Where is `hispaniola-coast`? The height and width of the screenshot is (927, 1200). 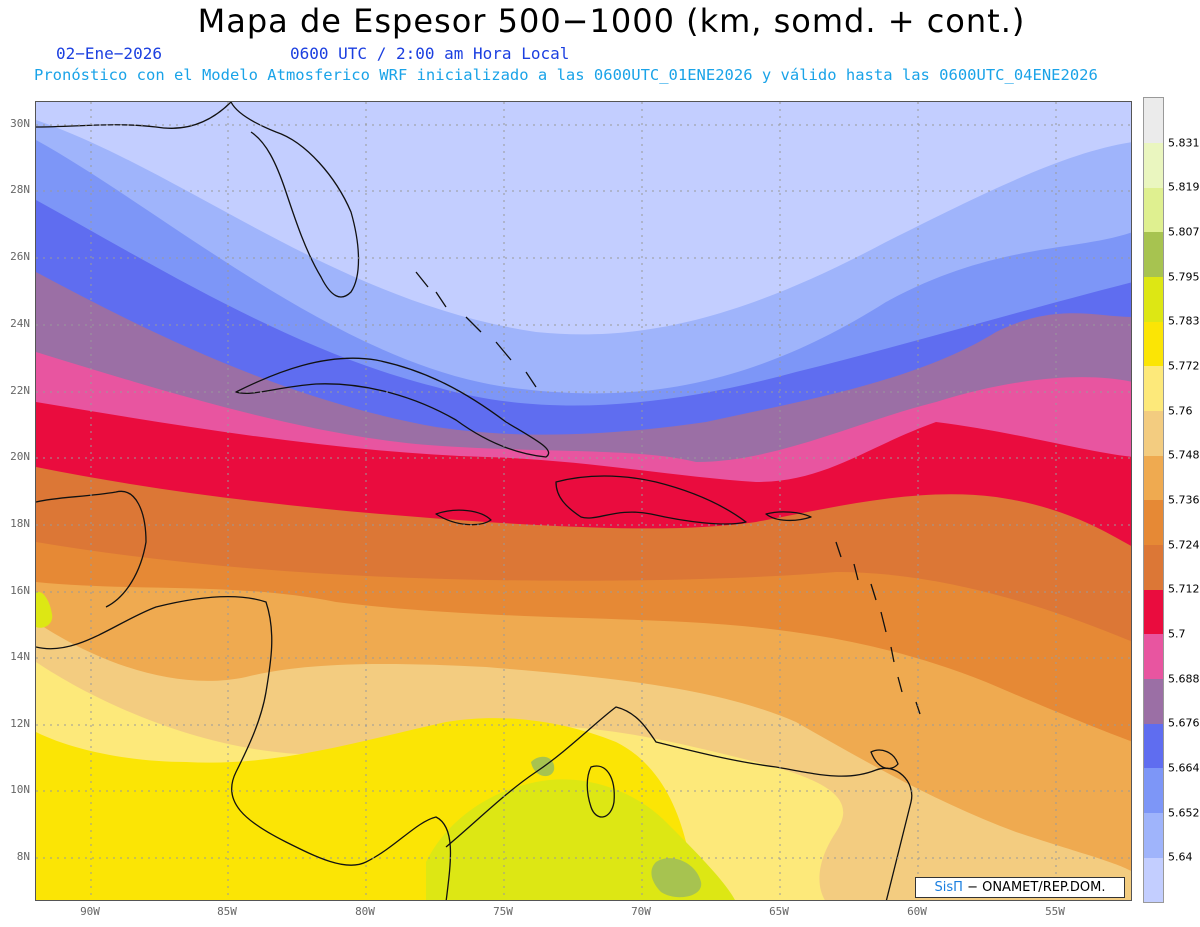
hispaniola-coast is located at coordinates (651, 500).